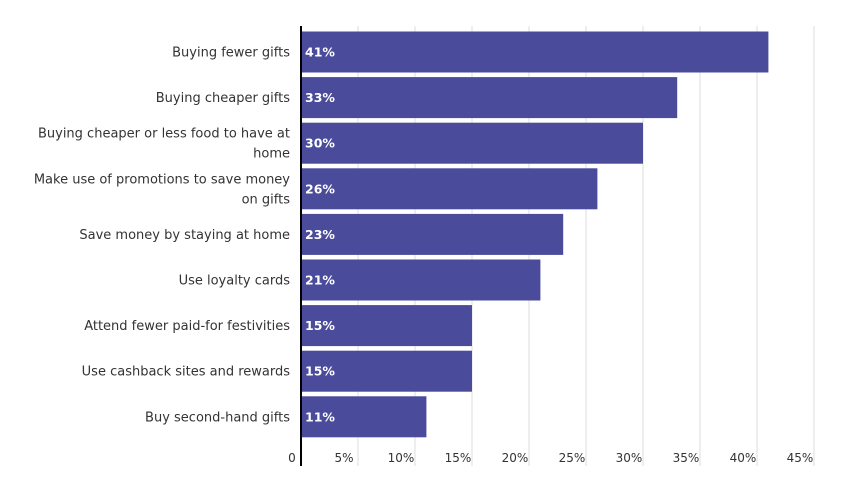 This screenshot has width=841, height=494. I want to click on x-tick-label: 15%, so click(458, 458).